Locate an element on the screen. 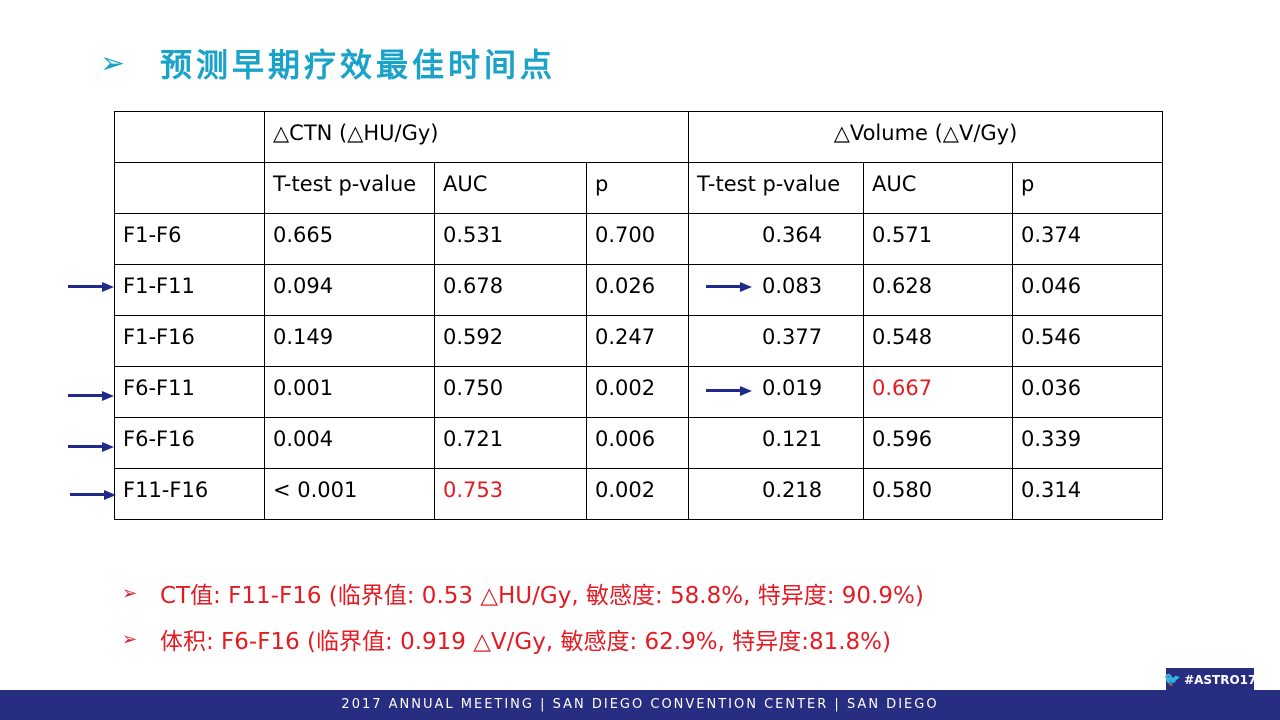 This screenshot has height=720, width=1280. table-cell: 0.700 is located at coordinates (637, 239).